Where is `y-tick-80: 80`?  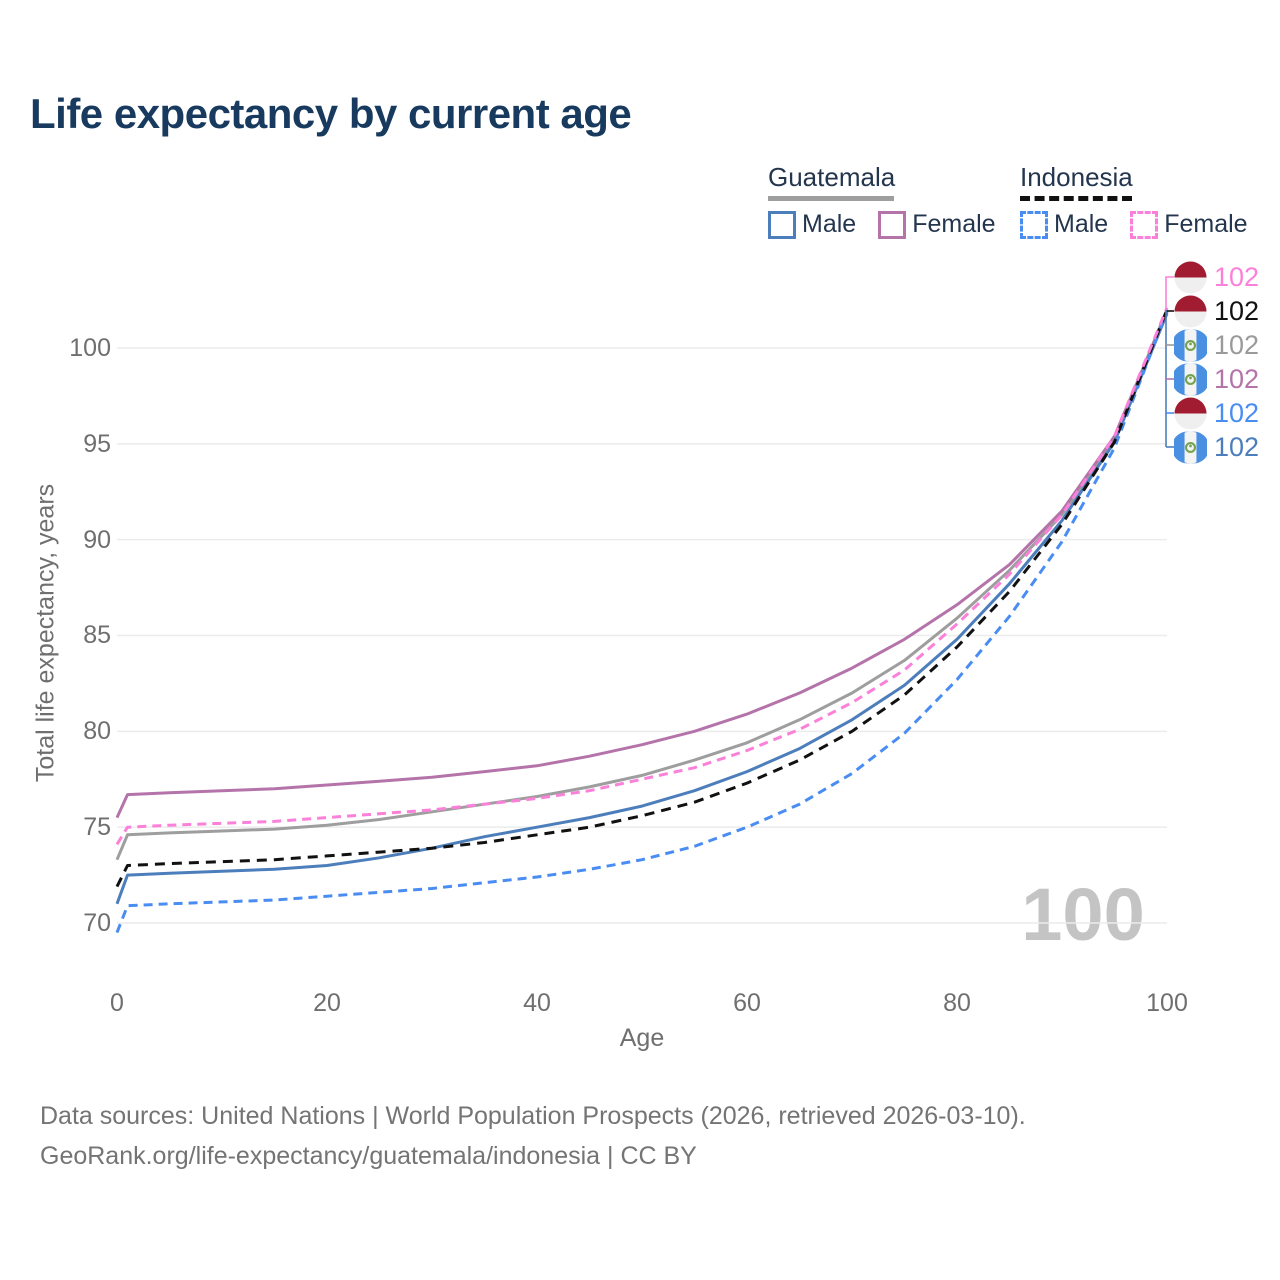
y-tick-80: 80 is located at coordinates (97, 731).